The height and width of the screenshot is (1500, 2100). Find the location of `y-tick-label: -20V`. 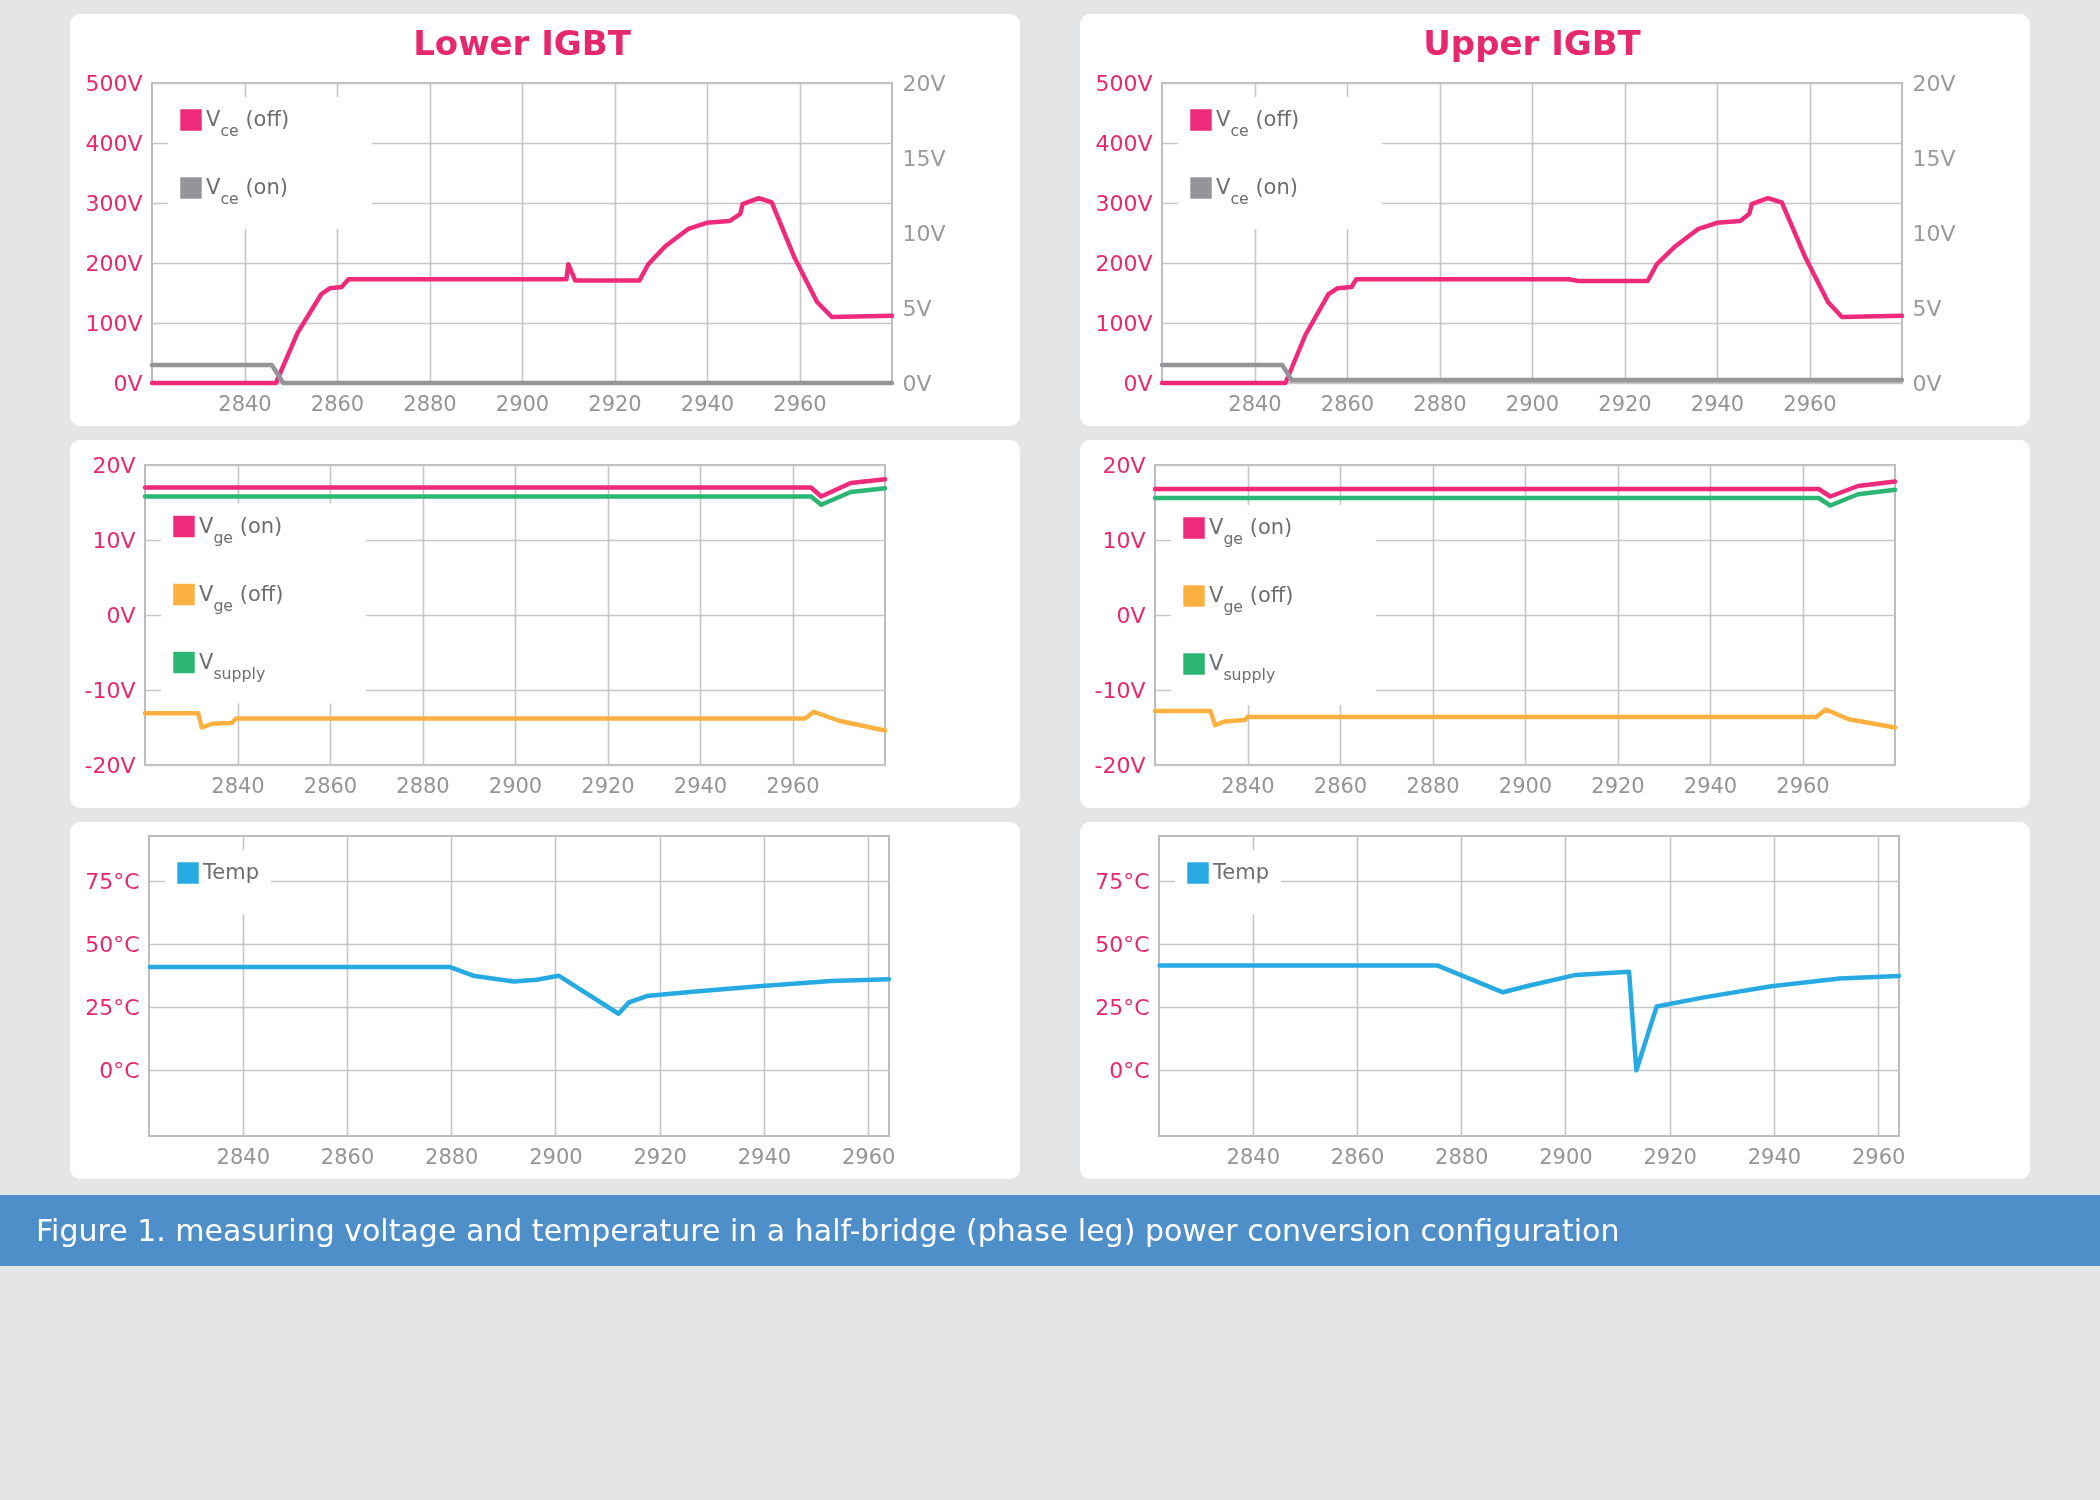

y-tick-label: -20V is located at coordinates (1120, 765).